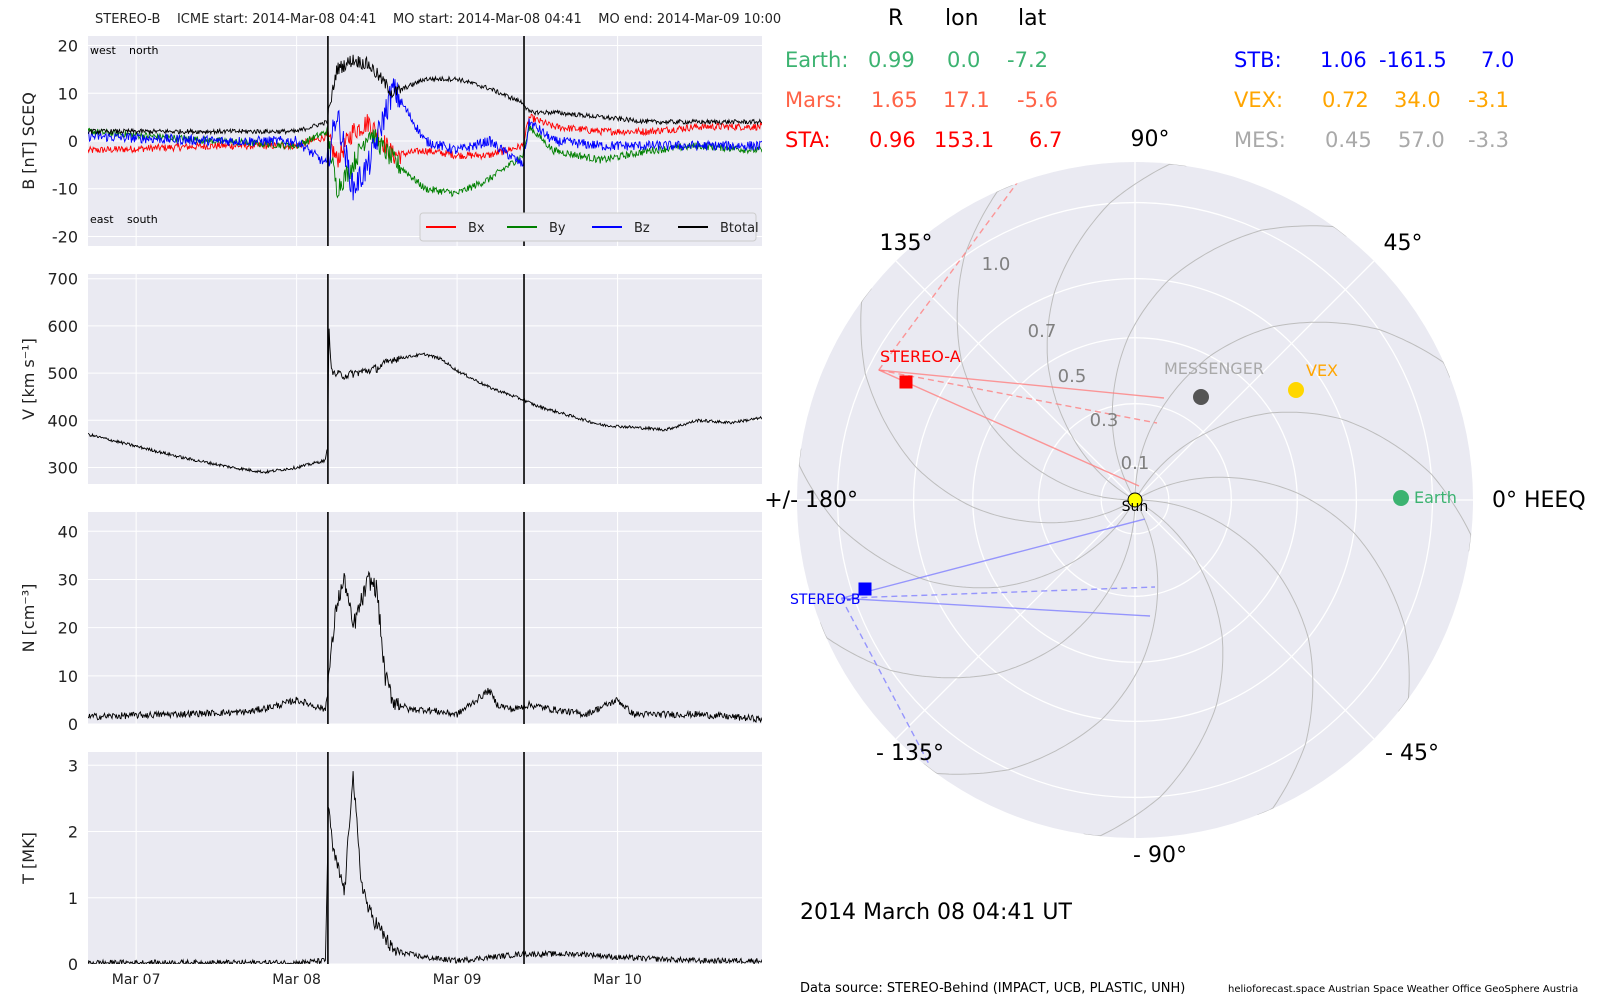 The image size is (1600, 1000). Describe the element at coordinates (896, 18) in the screenshot. I see `header-r: R` at that location.